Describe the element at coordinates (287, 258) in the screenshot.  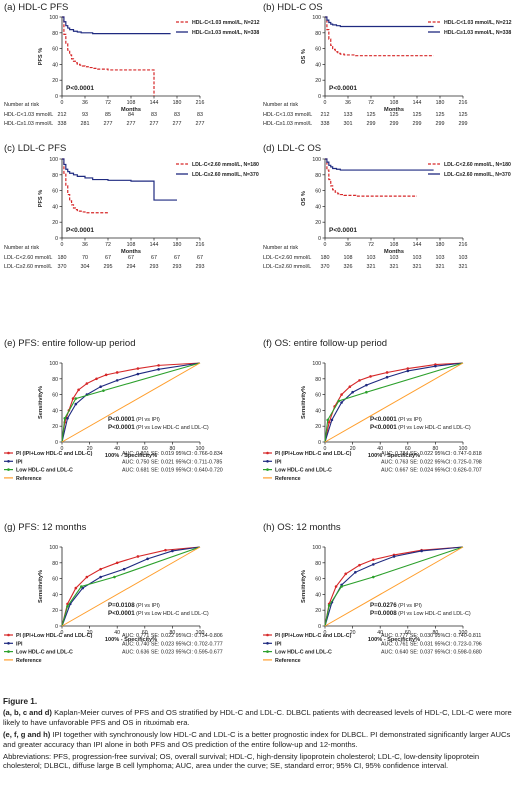
I see `risk-row-label: LDL-C<2.60 mmol/L` at that location.